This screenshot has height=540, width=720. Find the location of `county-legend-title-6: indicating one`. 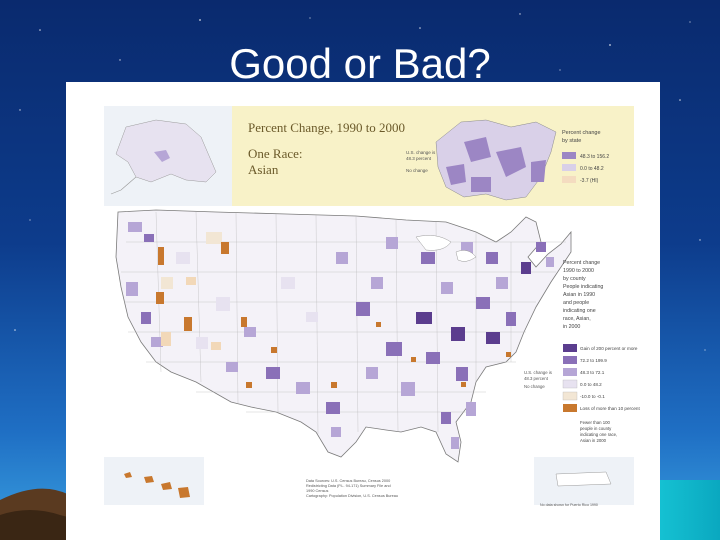

county-legend-title-6: indicating one is located at coordinates (579, 311).